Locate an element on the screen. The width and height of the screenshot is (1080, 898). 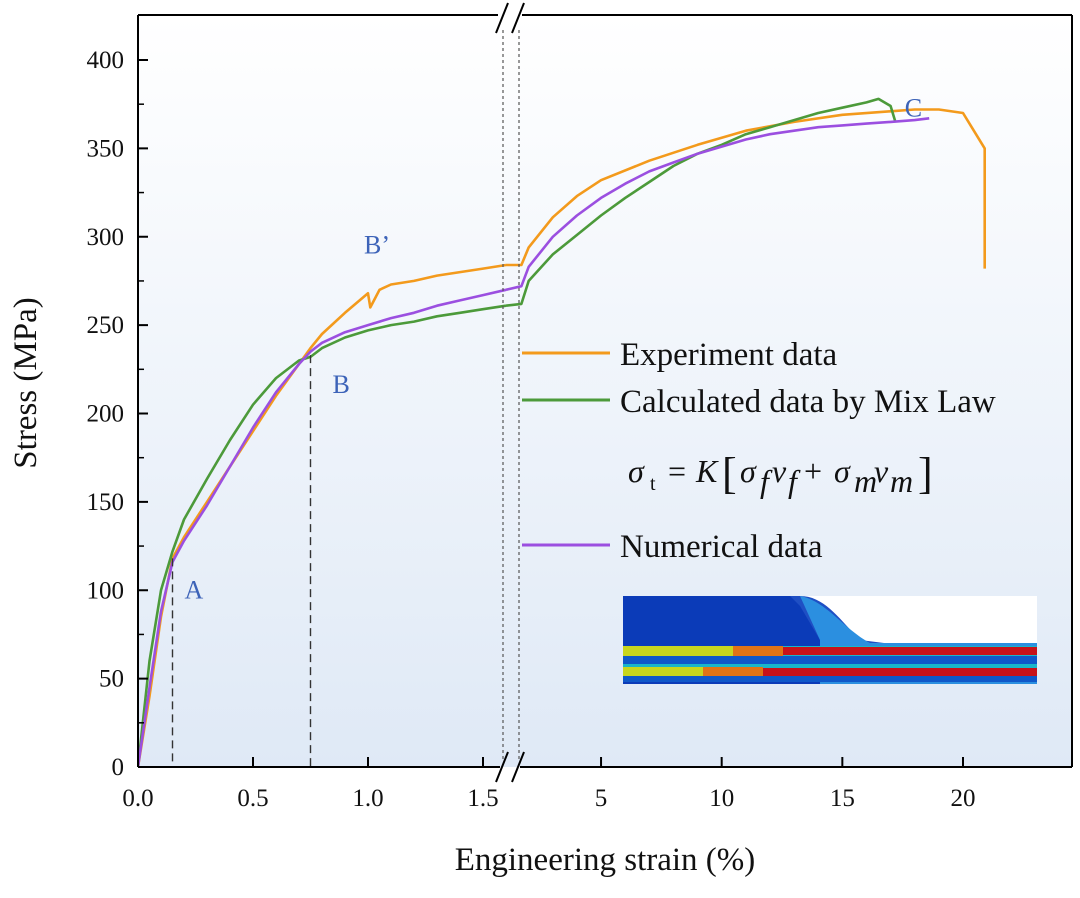
point-label: A is located at coordinates (194, 589).